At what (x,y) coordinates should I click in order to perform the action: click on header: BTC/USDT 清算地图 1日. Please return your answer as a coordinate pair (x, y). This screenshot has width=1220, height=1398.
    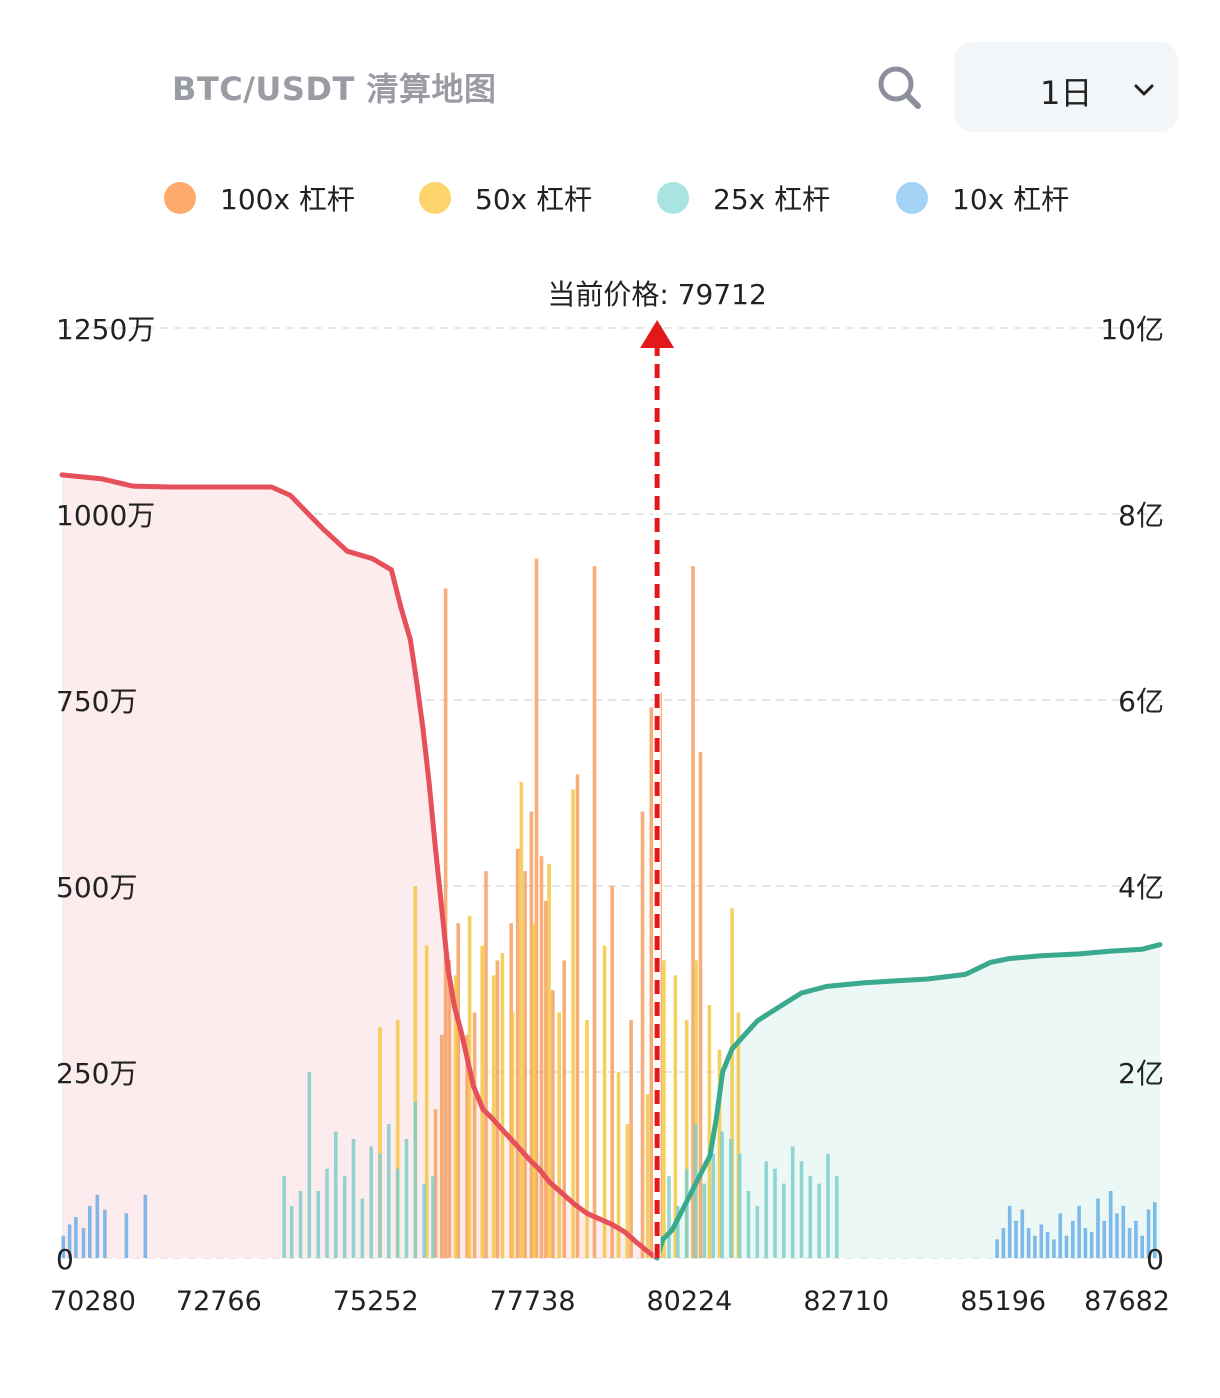
    Looking at the image, I should click on (610, 75).